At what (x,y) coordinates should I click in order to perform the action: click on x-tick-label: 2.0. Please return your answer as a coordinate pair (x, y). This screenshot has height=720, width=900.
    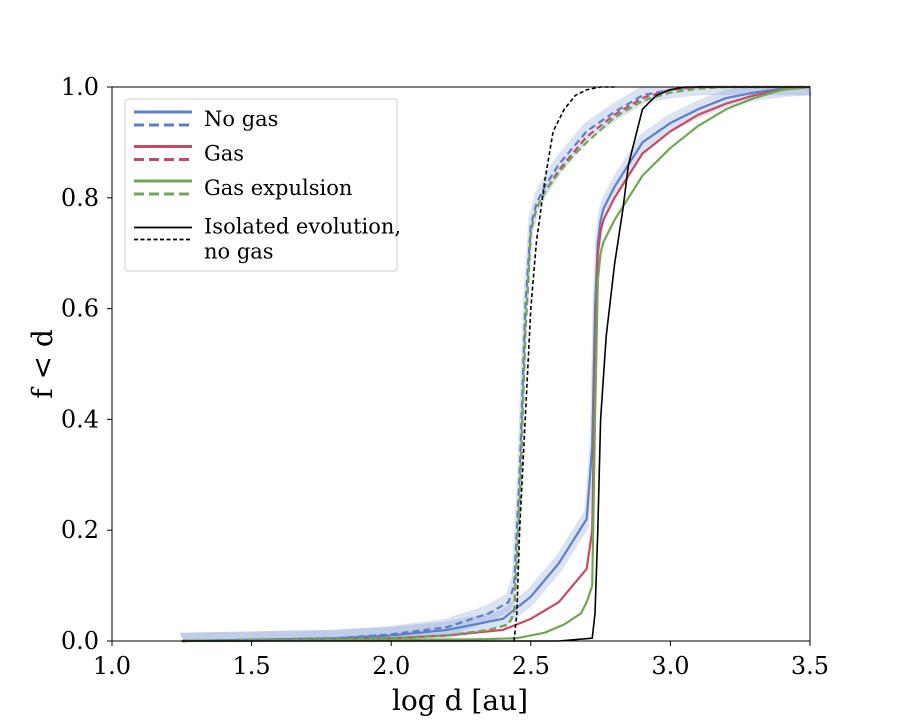
    Looking at the image, I should click on (391, 666).